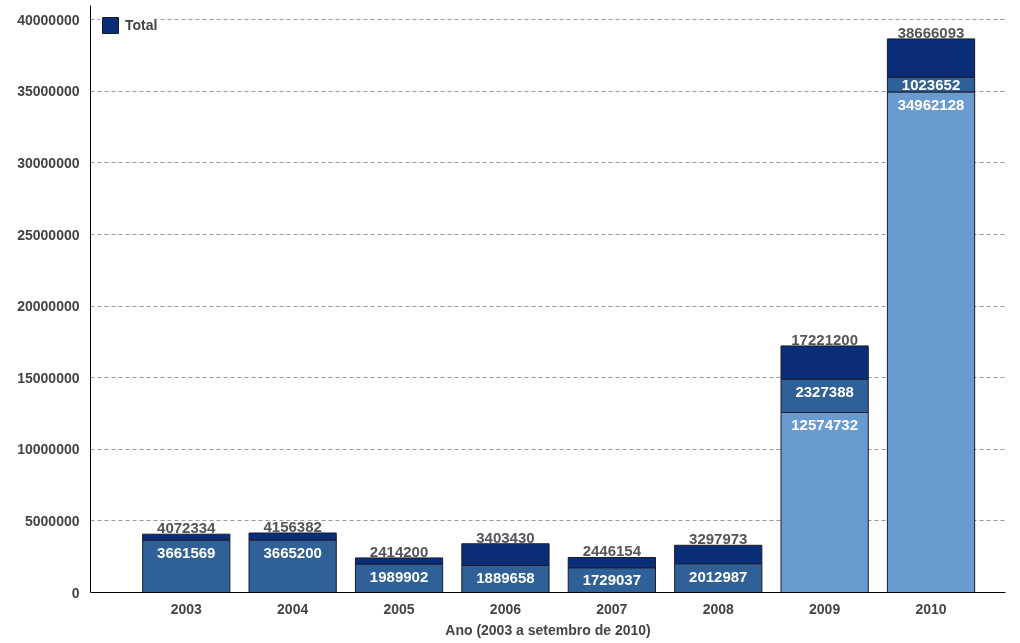 Image resolution: width=1020 pixels, height=643 pixels. I want to click on total-label: 17221200, so click(825, 339).